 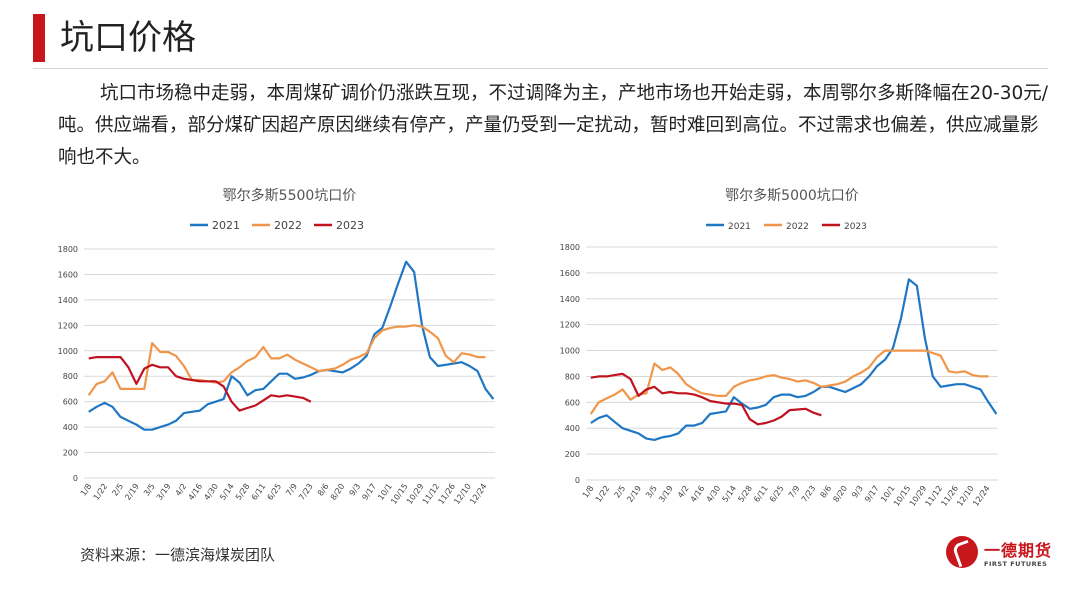 What do you see at coordinates (1016, 564) in the screenshot?
I see `brand-name-en: FIRST FUTURES` at bounding box center [1016, 564].